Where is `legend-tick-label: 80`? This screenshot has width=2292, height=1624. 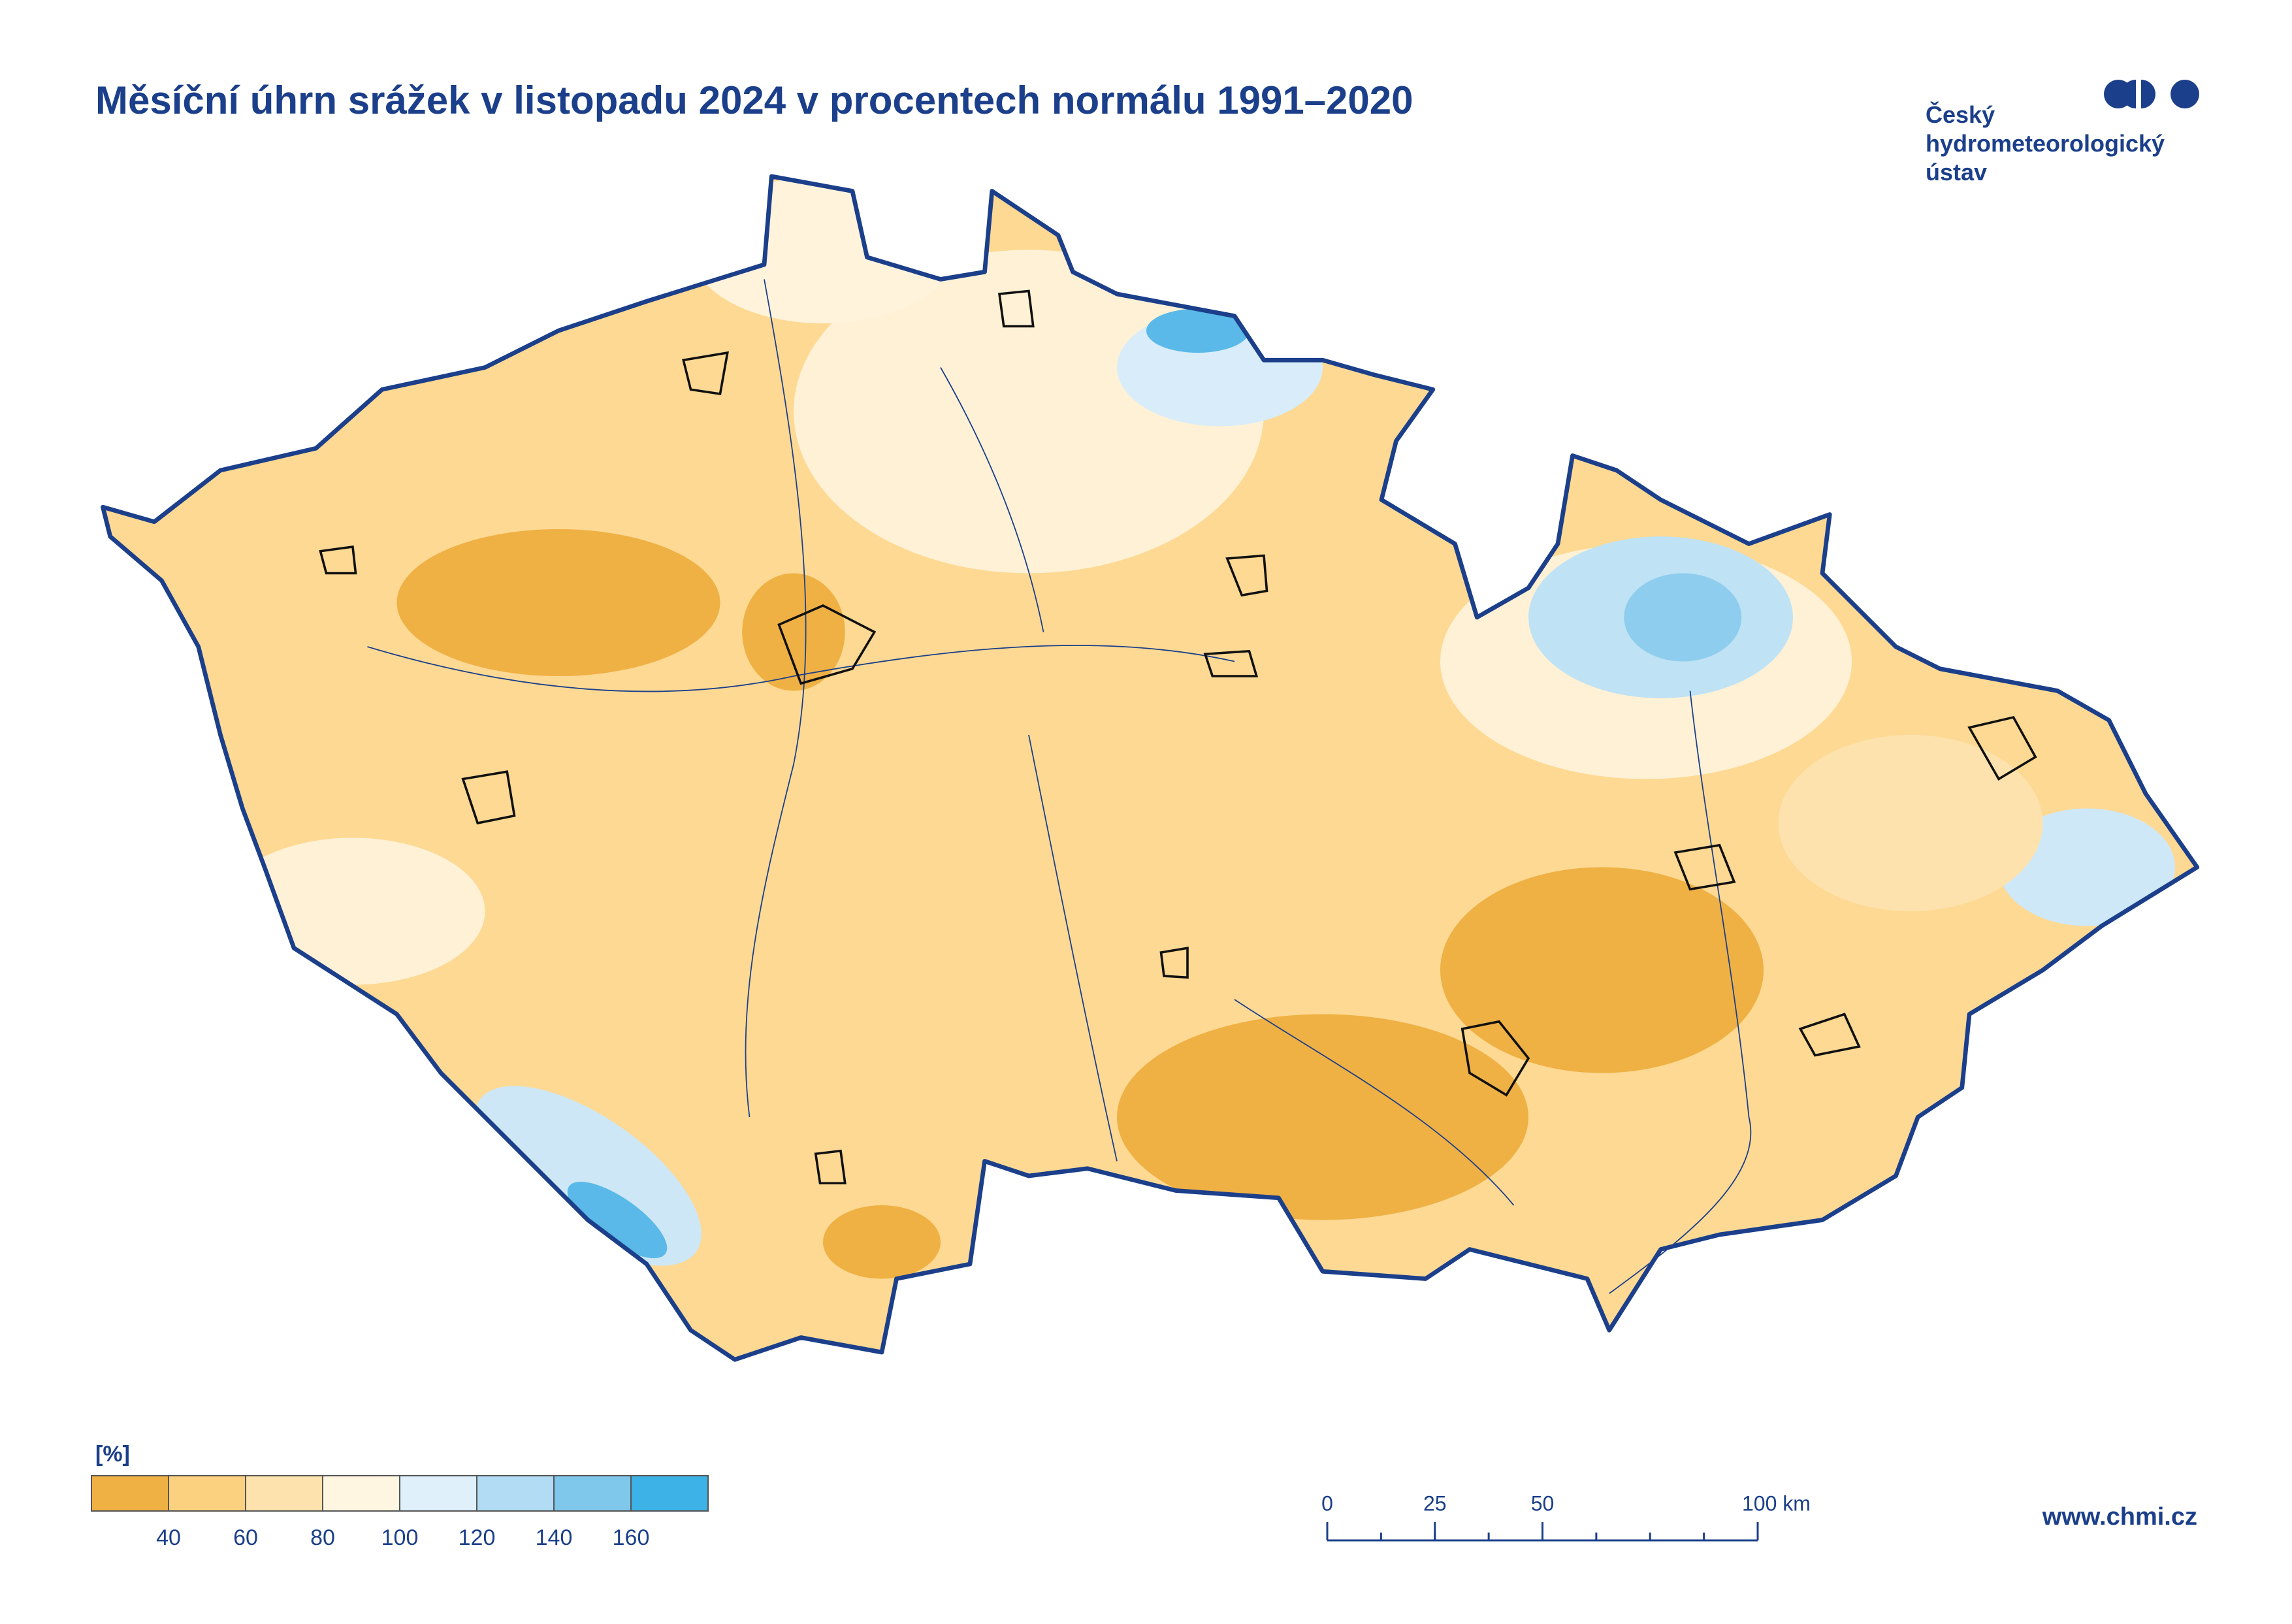 legend-tick-label: 80 is located at coordinates (322, 1538).